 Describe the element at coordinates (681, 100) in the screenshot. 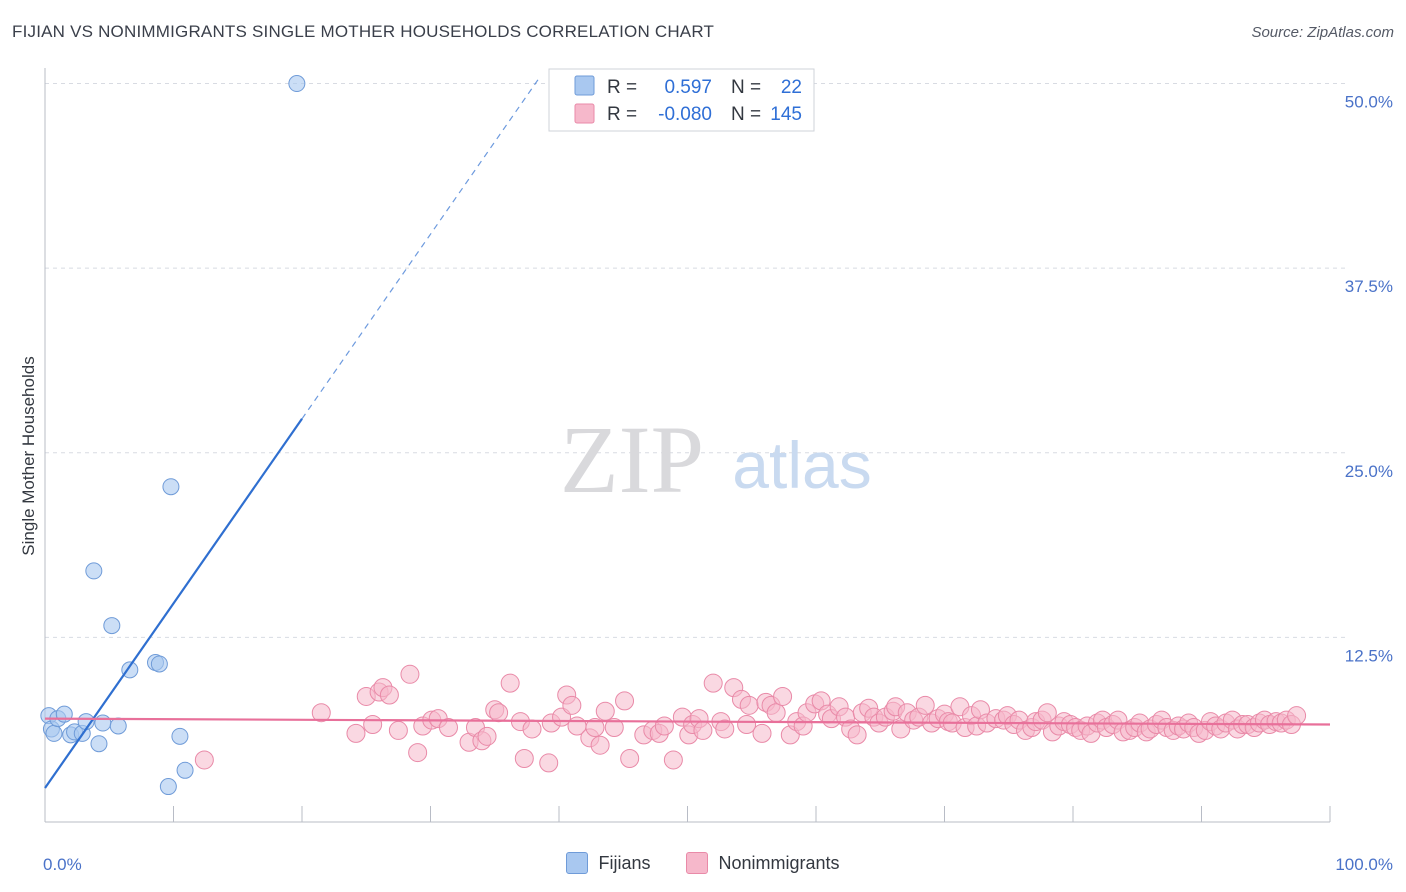

I see `correlation-legend: R = 0.597 N = 22 R = -0.080 N = 145` at that location.